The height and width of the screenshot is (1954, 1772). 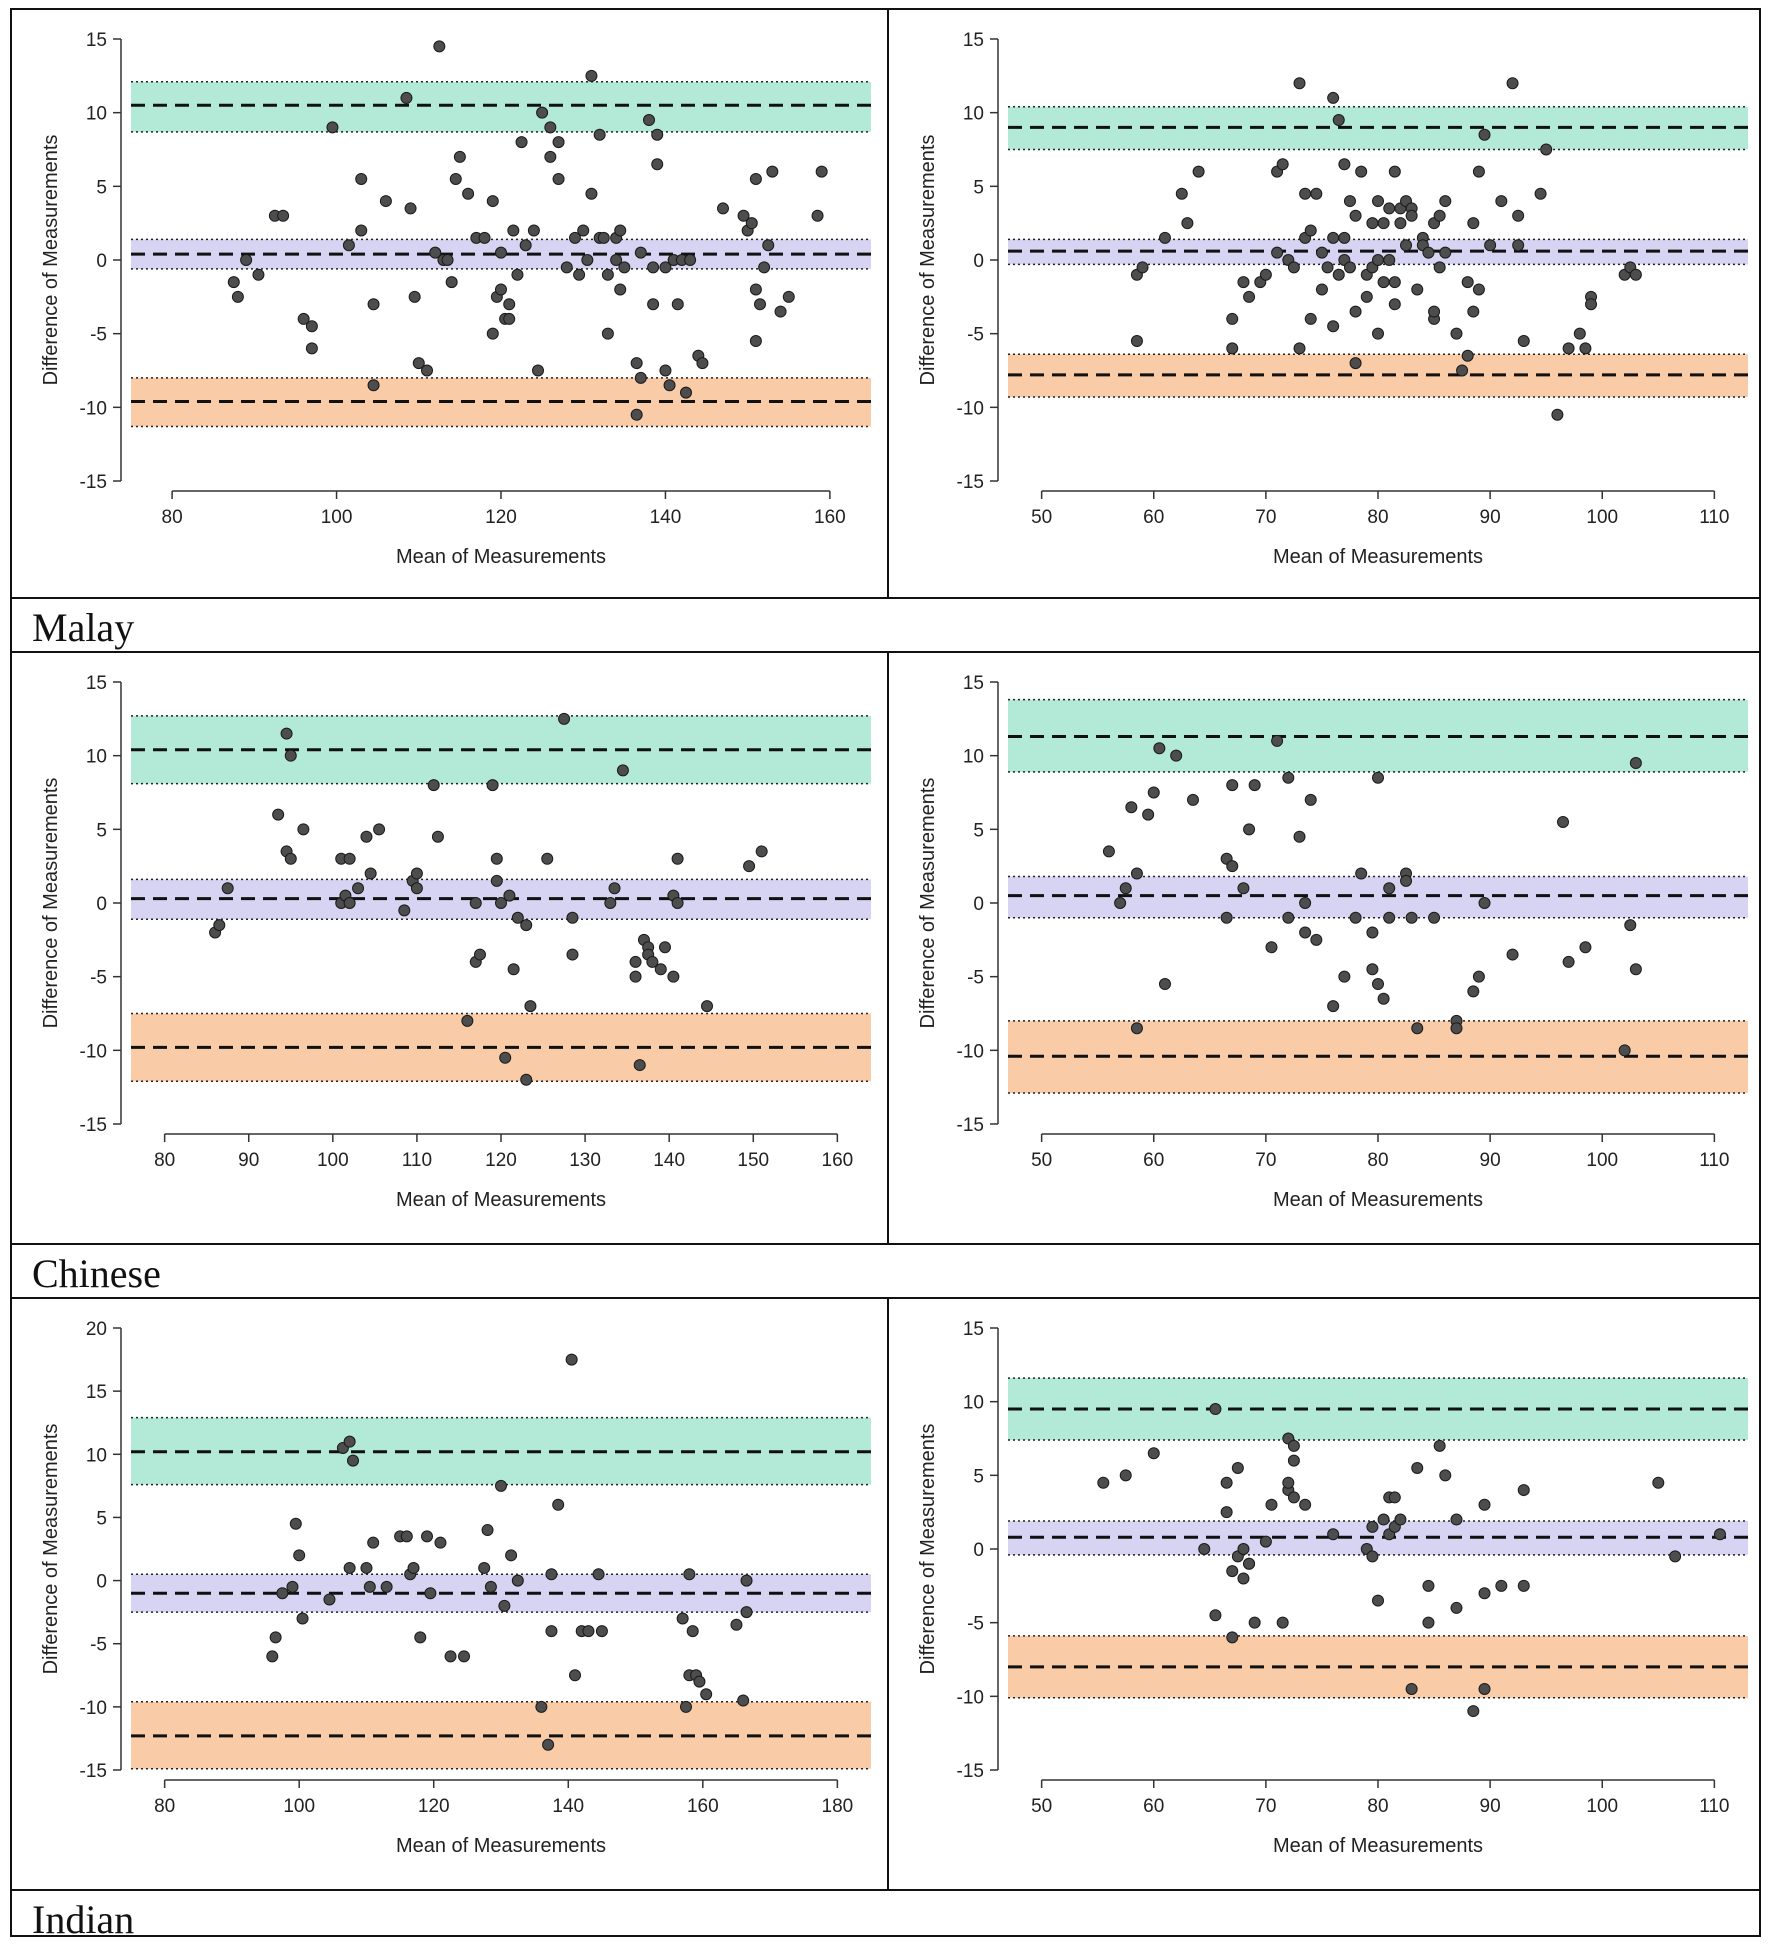 What do you see at coordinates (501, 517) in the screenshot?
I see `x-tick-label: 120` at bounding box center [501, 517].